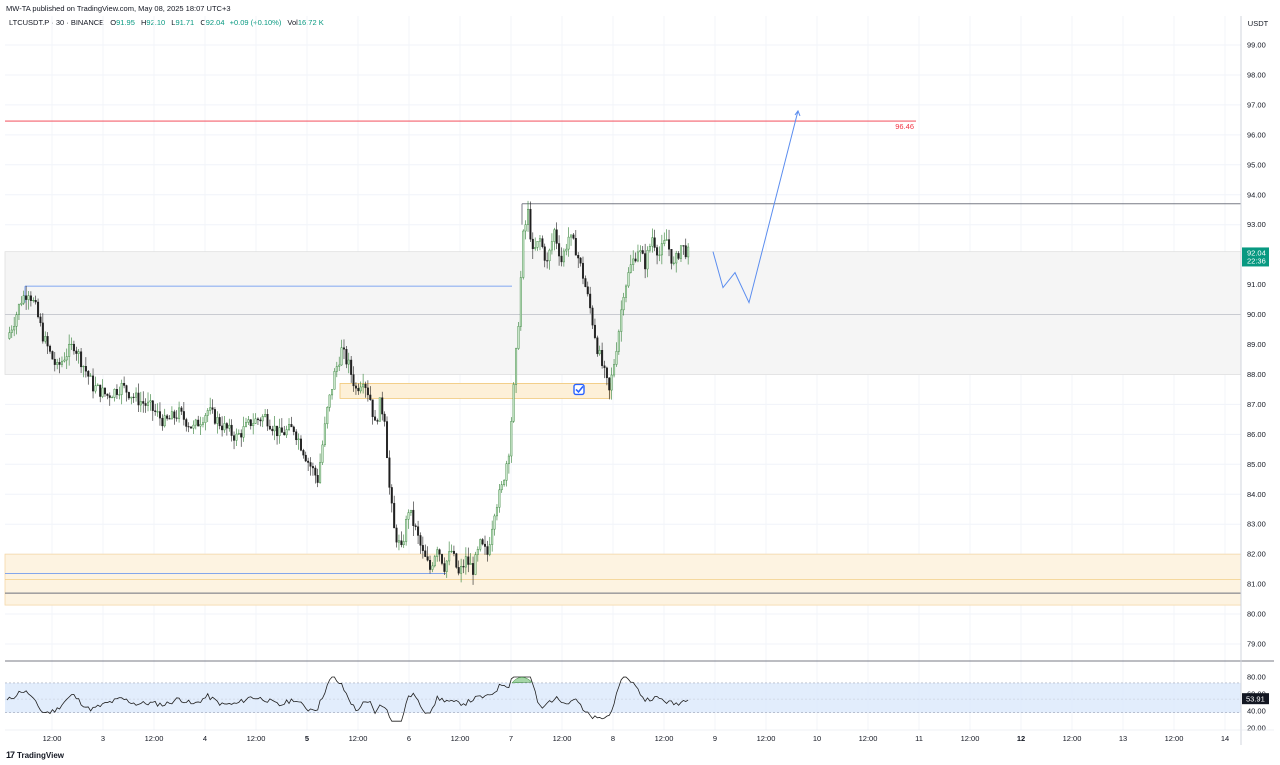  I want to click on price-tick-label: 97.00, so click(1256, 104).